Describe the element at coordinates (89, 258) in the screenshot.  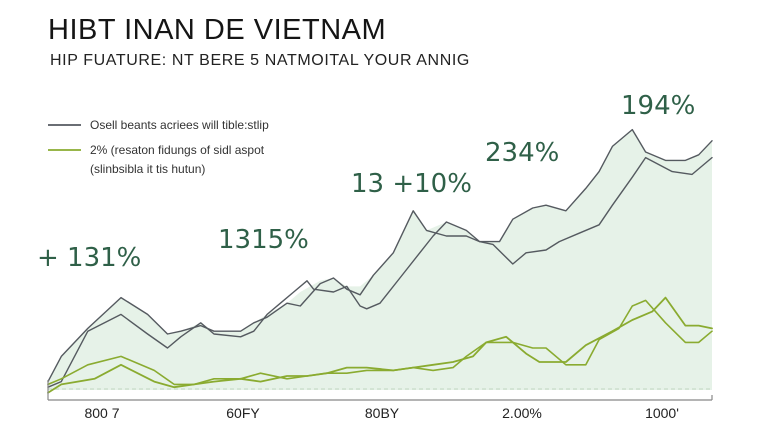
I see `annotation-label: + 131%` at that location.